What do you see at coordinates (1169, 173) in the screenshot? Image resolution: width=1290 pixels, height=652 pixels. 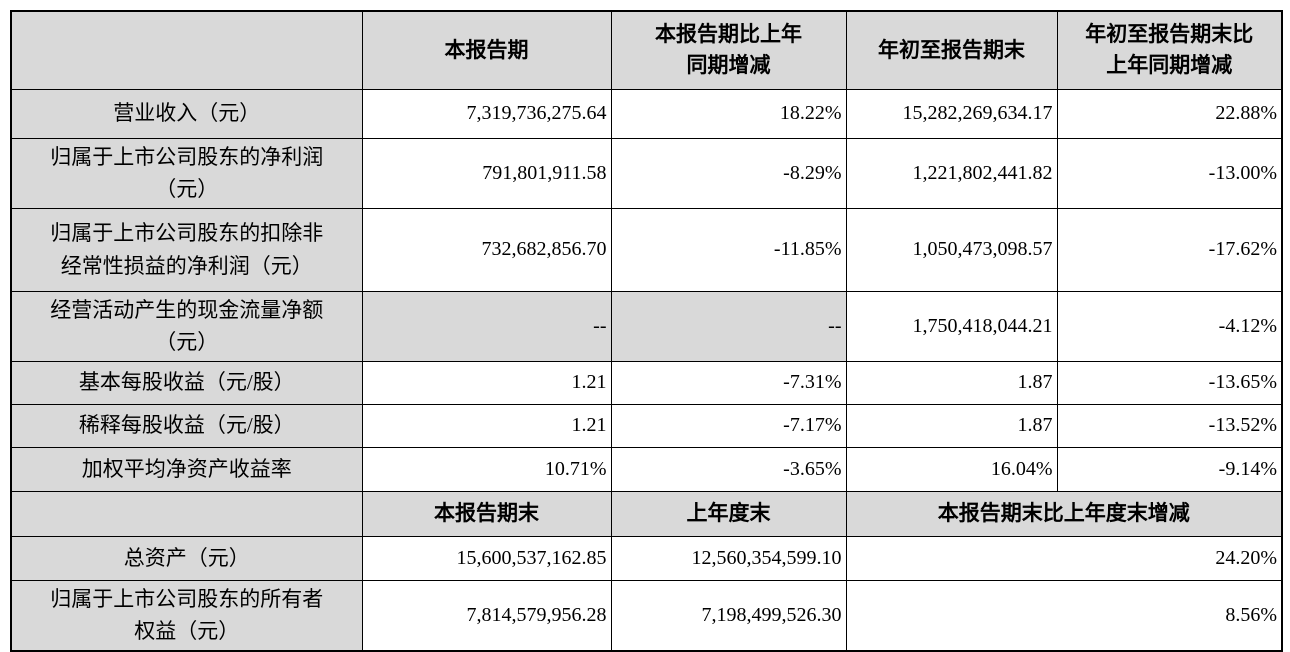 I see `net-profit-ytd-yoy-change: -13.00%` at bounding box center [1169, 173].